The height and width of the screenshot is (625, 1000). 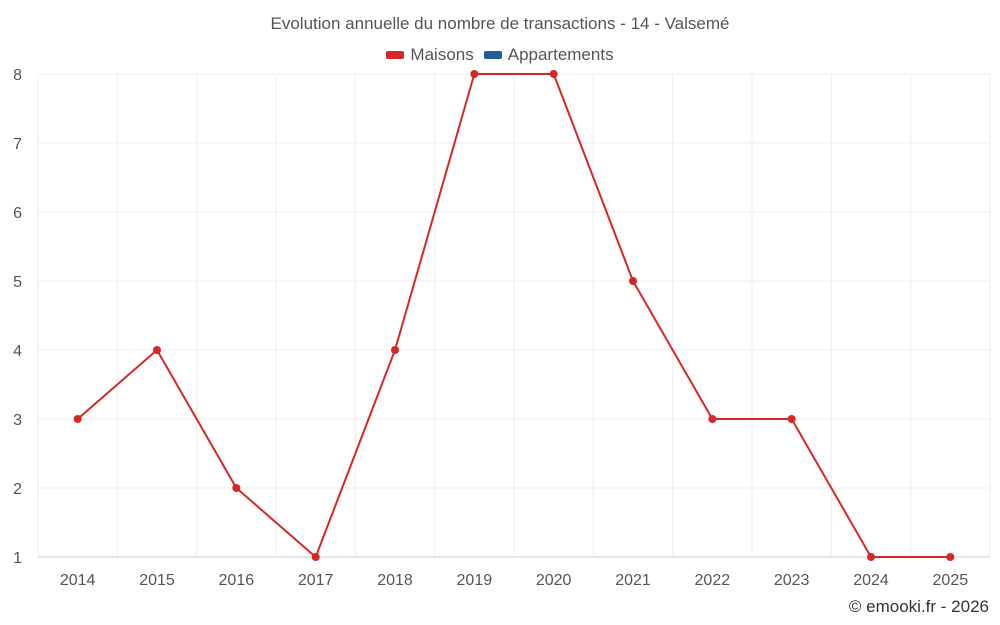 What do you see at coordinates (237, 580) in the screenshot?
I see `x-tick-label: 2016` at bounding box center [237, 580].